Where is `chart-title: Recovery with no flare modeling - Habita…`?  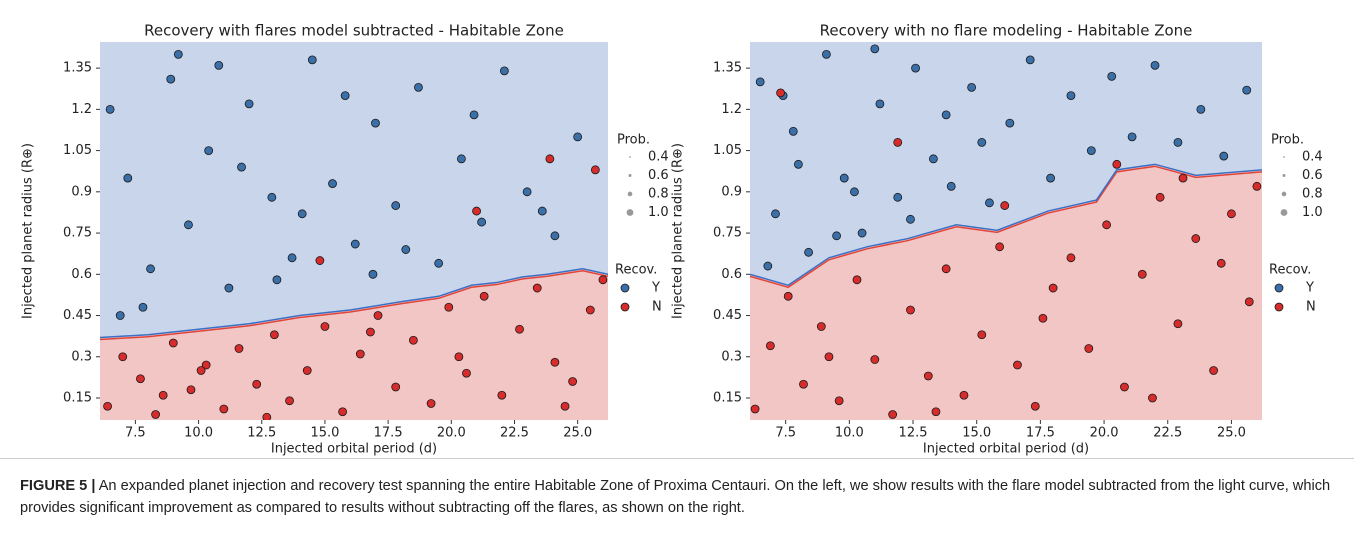 chart-title: Recovery with no flare modeling - Habita… is located at coordinates (1006, 31).